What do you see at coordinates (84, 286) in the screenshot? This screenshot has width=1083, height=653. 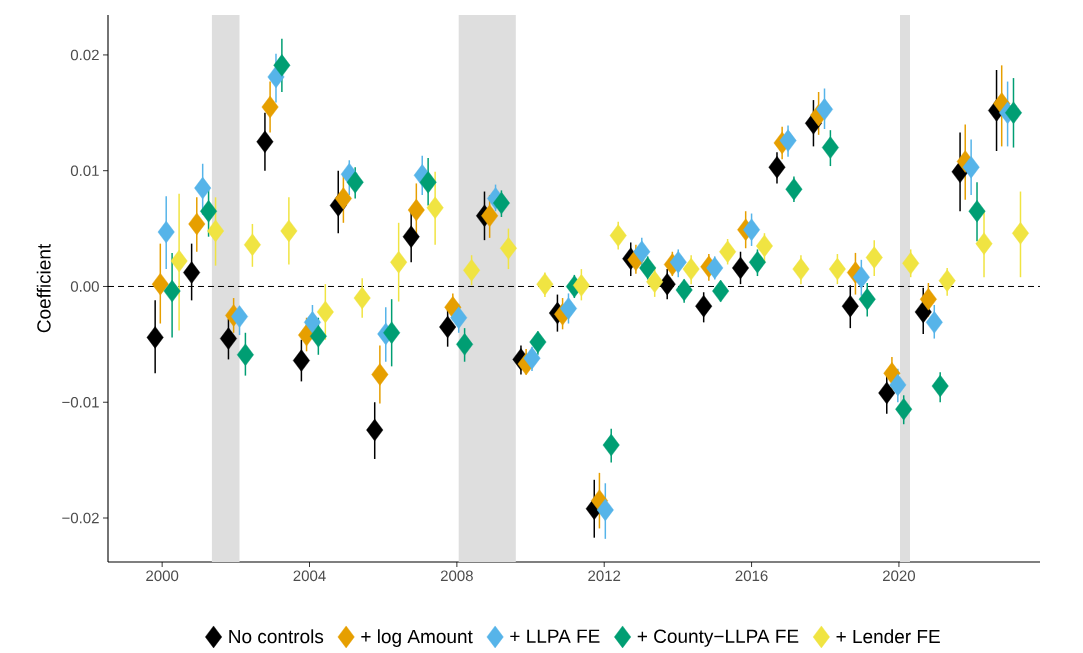 I see `y-tick-label: 0.00` at bounding box center [84, 286].